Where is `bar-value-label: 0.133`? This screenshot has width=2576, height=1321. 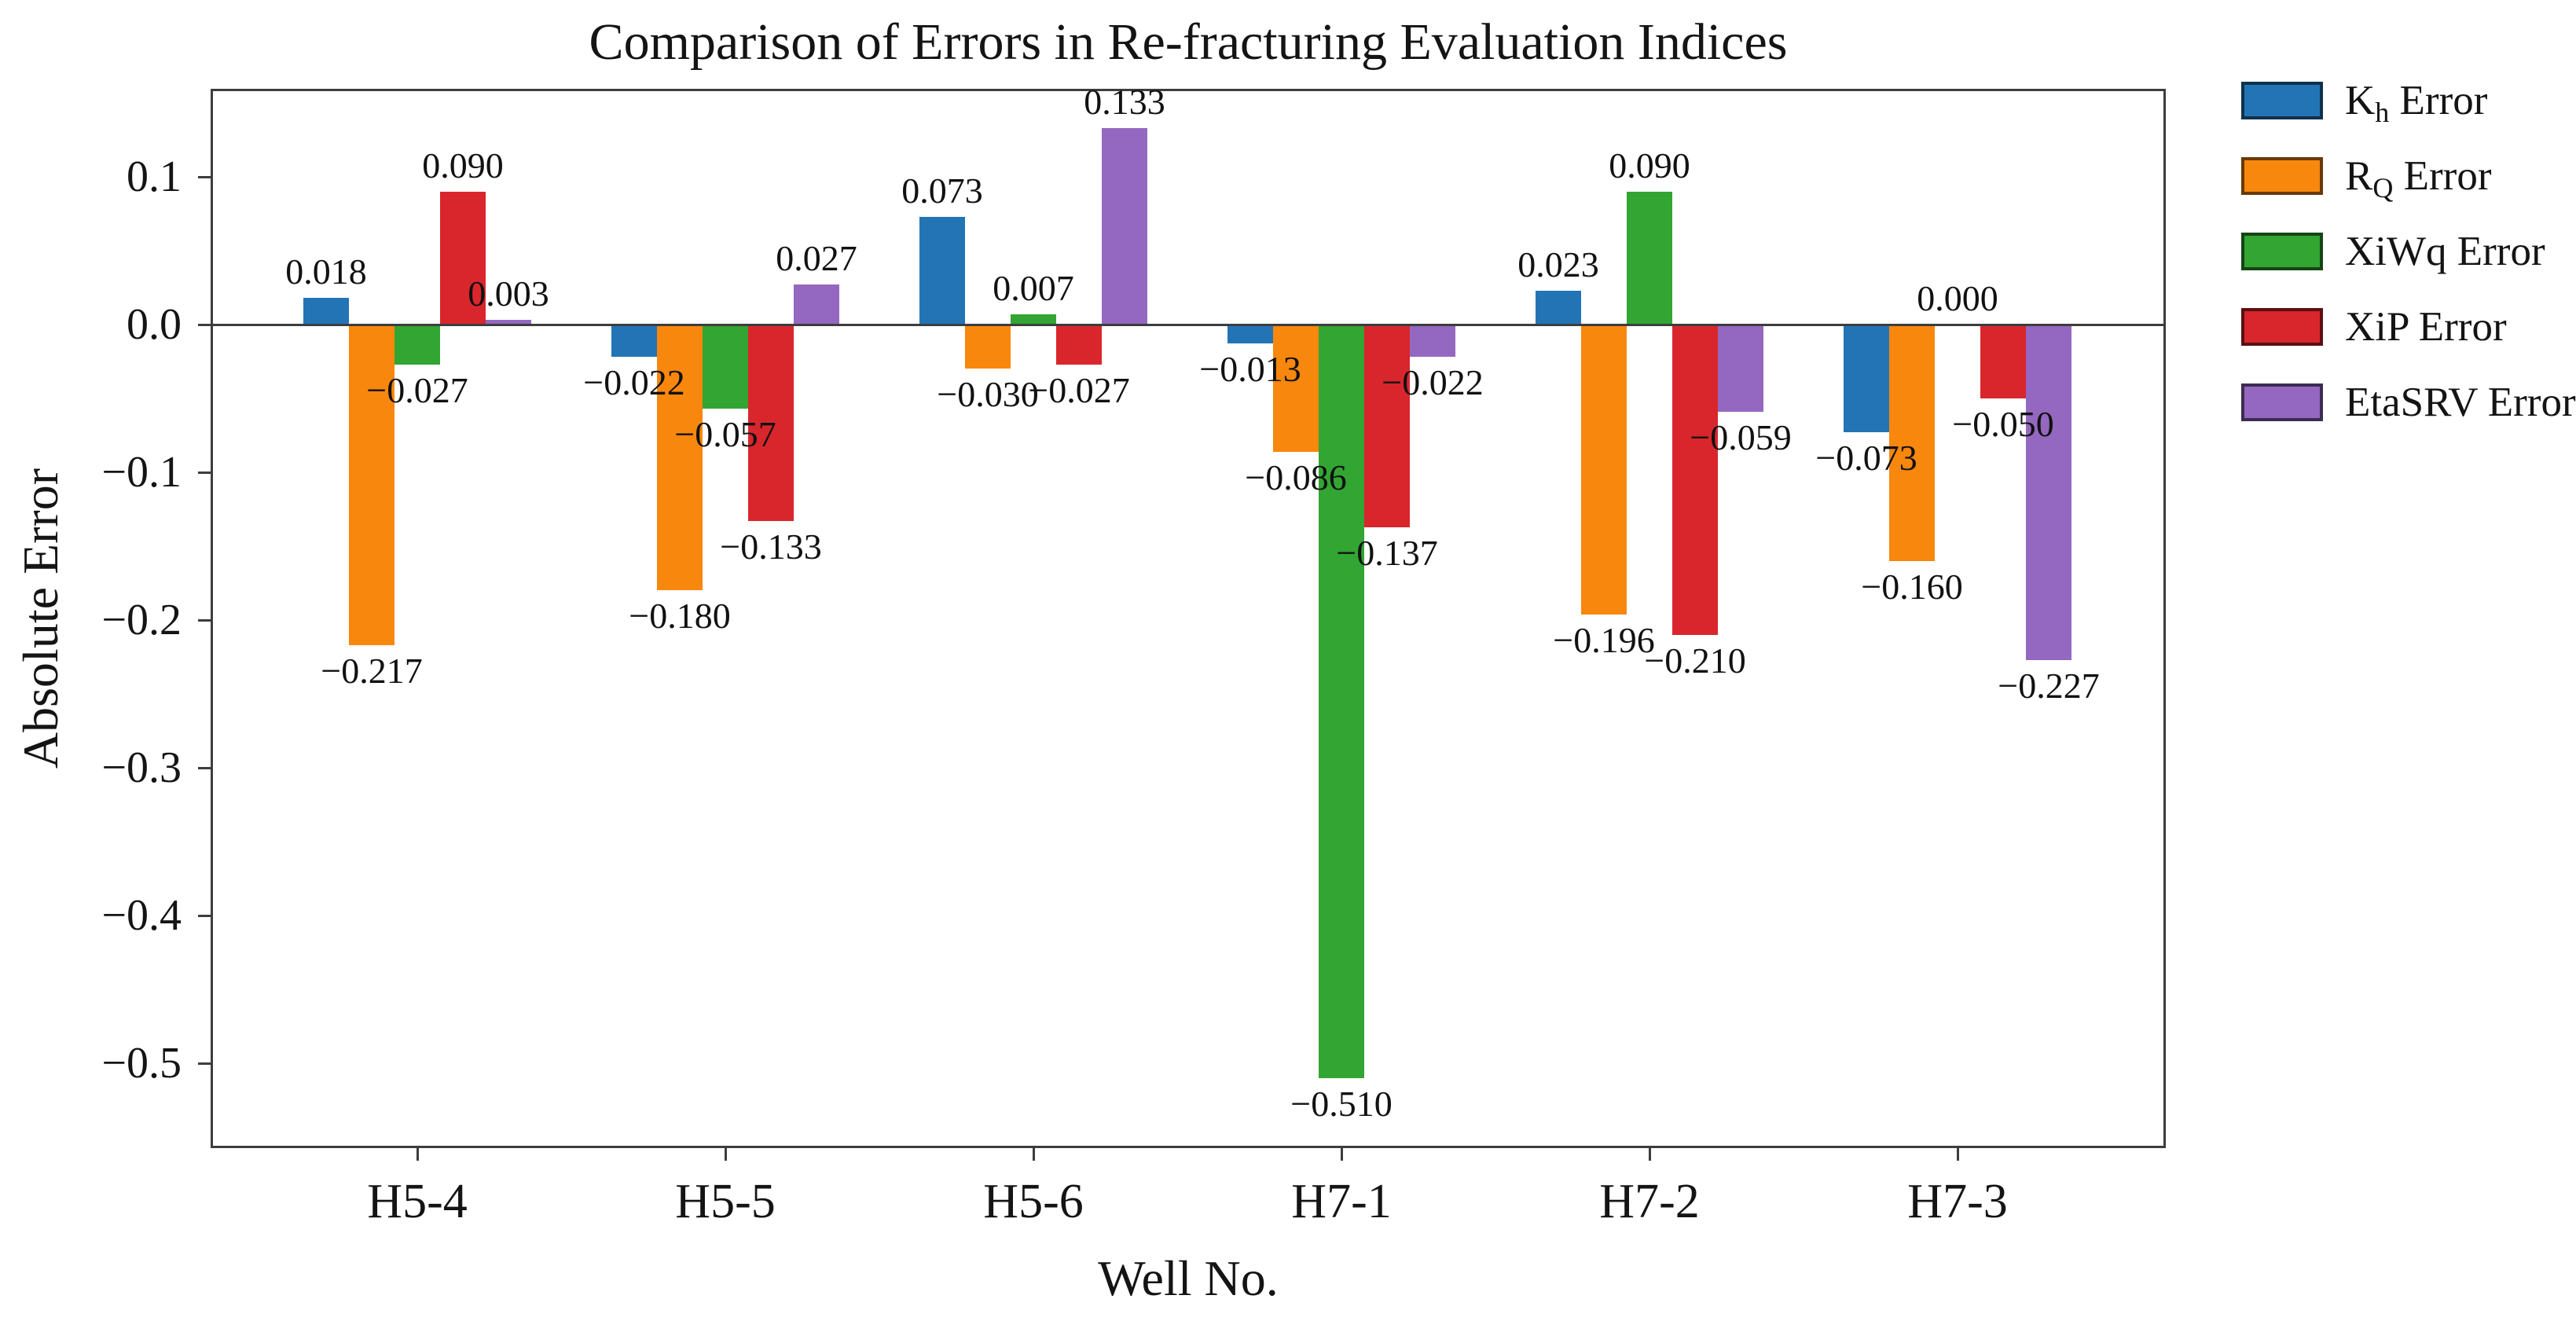 bar-value-label: 0.133 is located at coordinates (1124, 102).